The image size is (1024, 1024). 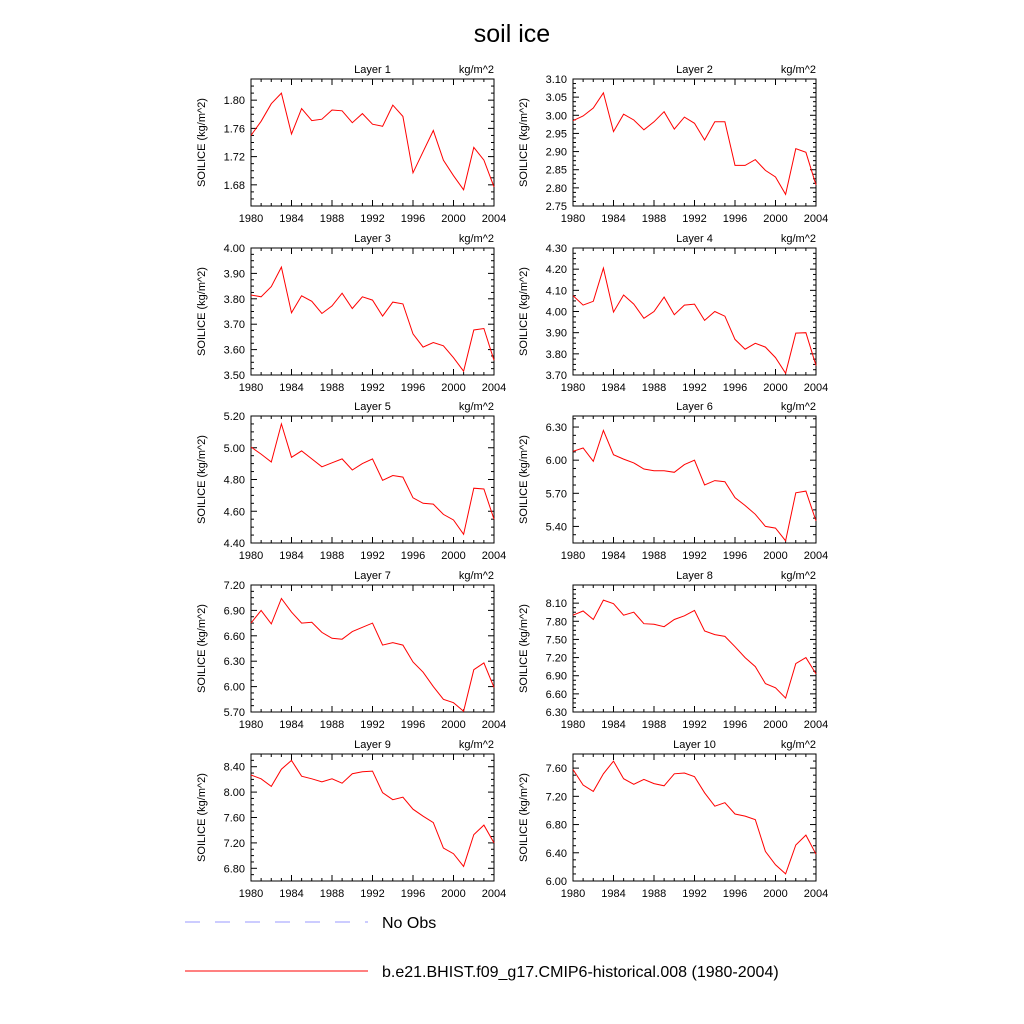 What do you see at coordinates (234, 351) in the screenshot?
I see `y-tick-label: 3.60` at bounding box center [234, 351].